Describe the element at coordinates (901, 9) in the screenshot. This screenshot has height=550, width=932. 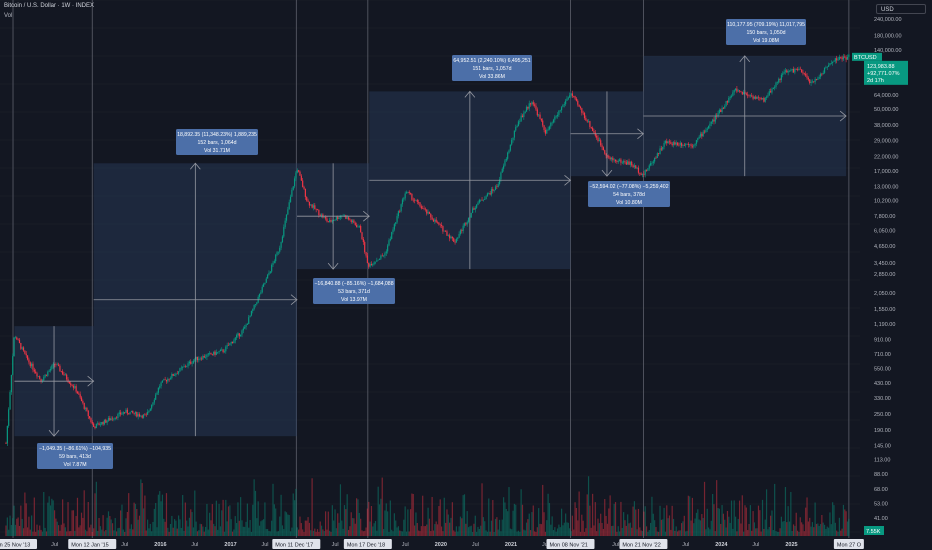
I see `currency-selector: USD` at that location.